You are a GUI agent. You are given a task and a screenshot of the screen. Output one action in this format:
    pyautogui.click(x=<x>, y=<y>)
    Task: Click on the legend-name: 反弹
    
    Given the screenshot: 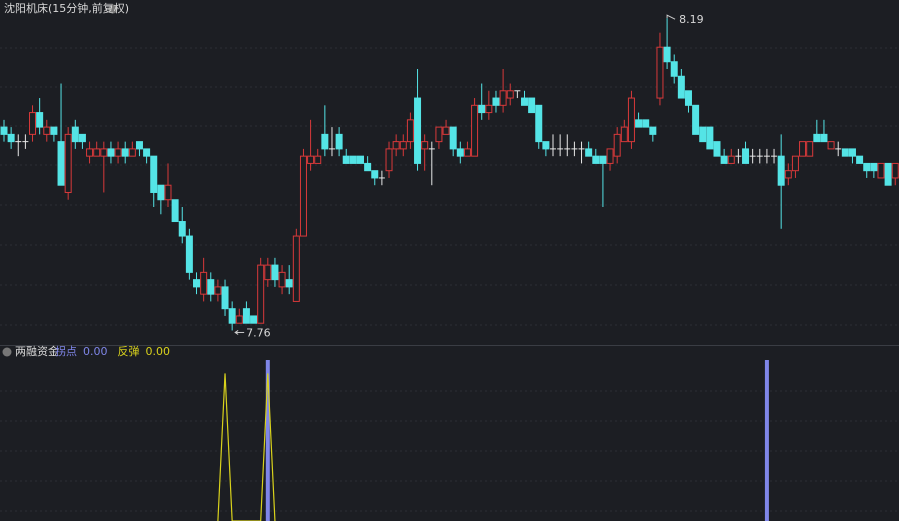 What is the action you would take?
    pyautogui.click(x=129, y=351)
    